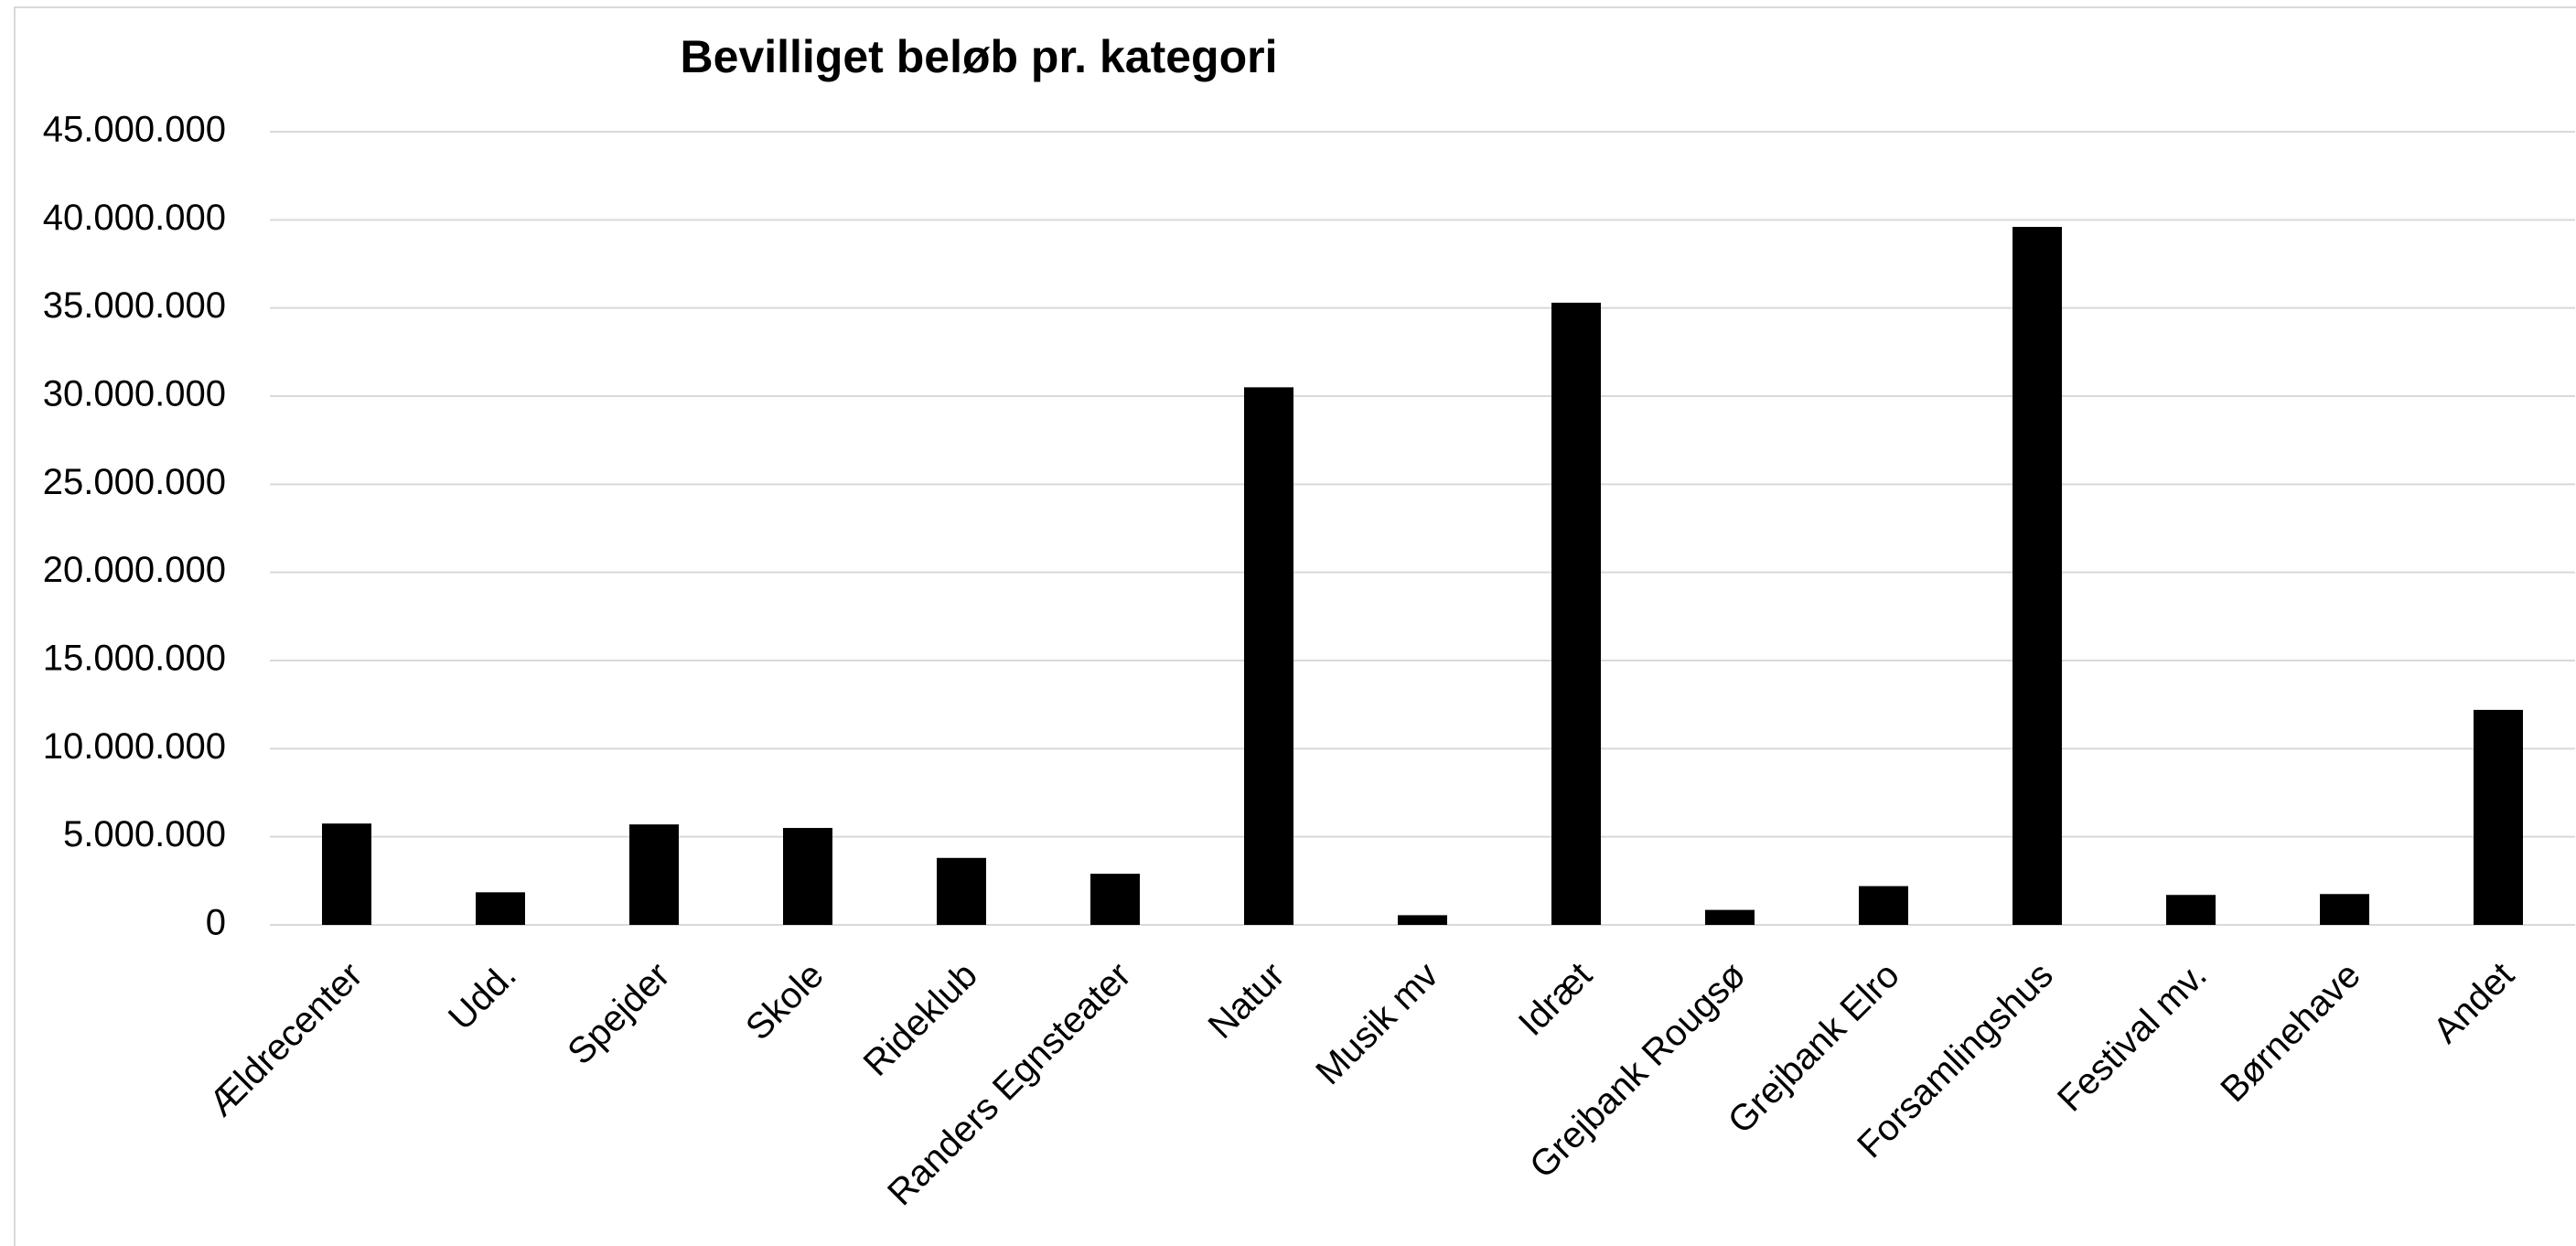  Describe the element at coordinates (921, 1020) in the screenshot. I see `x-tick-label: Rideklub` at that location.